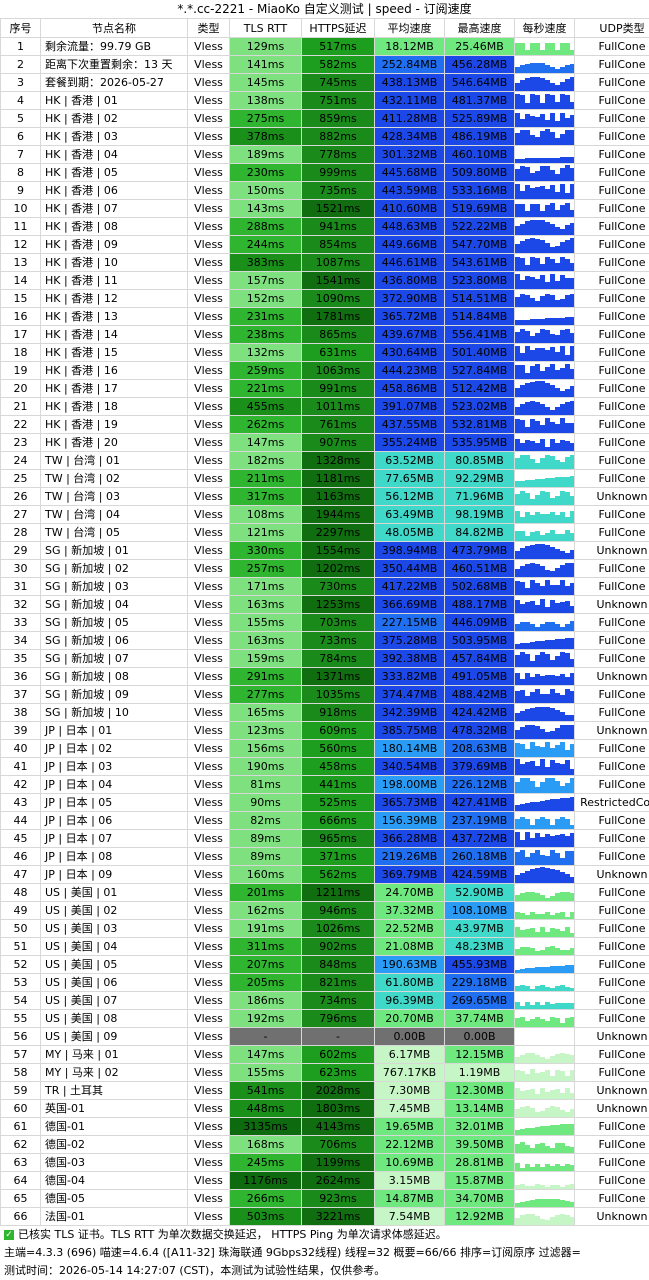 The width and height of the screenshot is (649, 1280). I want to click on row-https-delay: 1181ms, so click(338, 478).